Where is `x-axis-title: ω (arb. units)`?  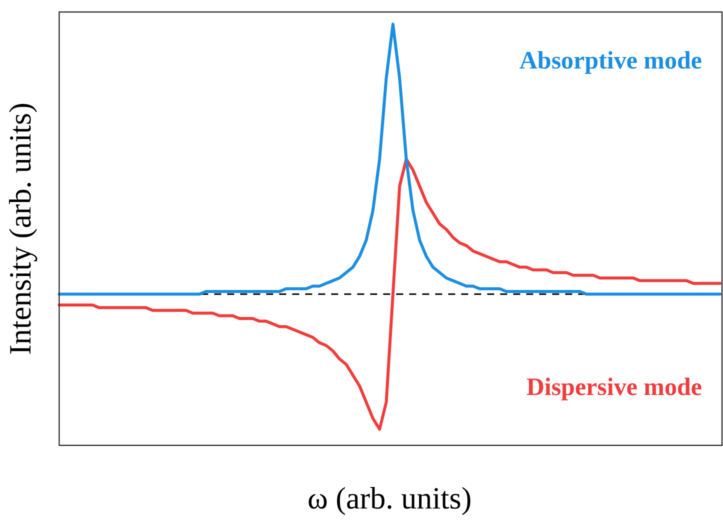 x-axis-title: ω (arb. units) is located at coordinates (390, 498).